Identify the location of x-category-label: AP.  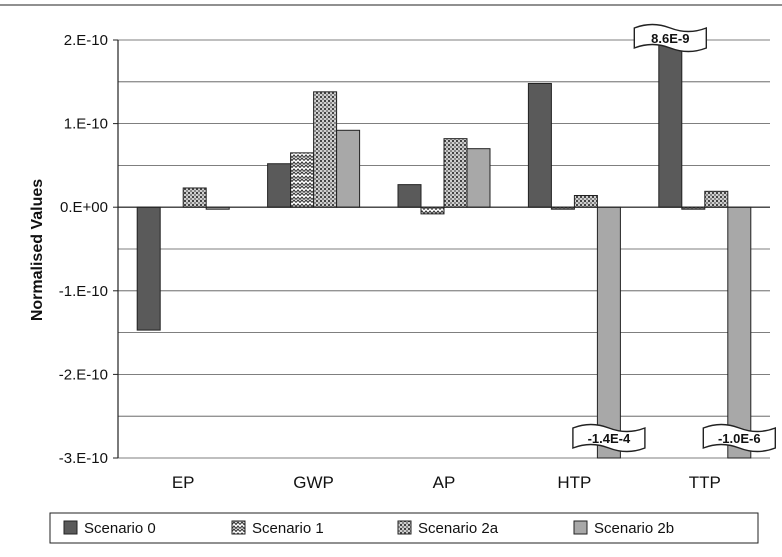
(444, 482).